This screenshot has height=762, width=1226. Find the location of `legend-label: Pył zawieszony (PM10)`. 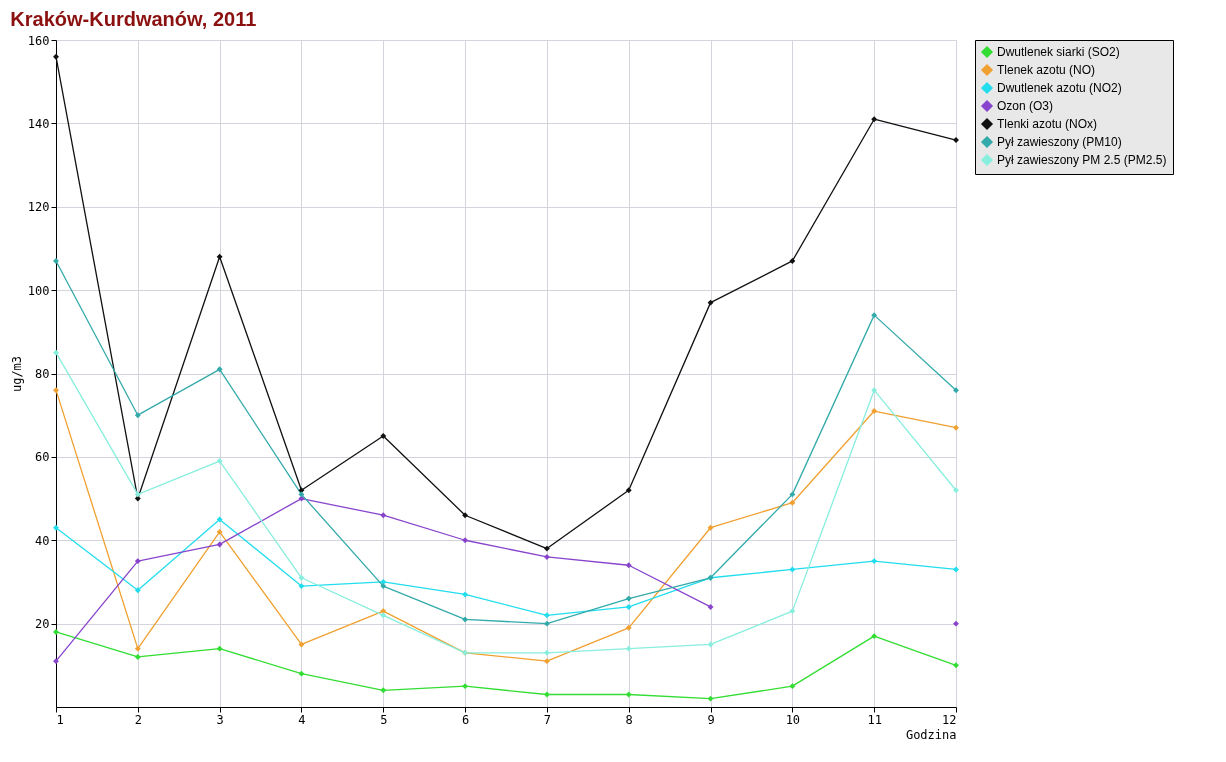

legend-label: Pył zawieszony (PM10) is located at coordinates (1059, 142).